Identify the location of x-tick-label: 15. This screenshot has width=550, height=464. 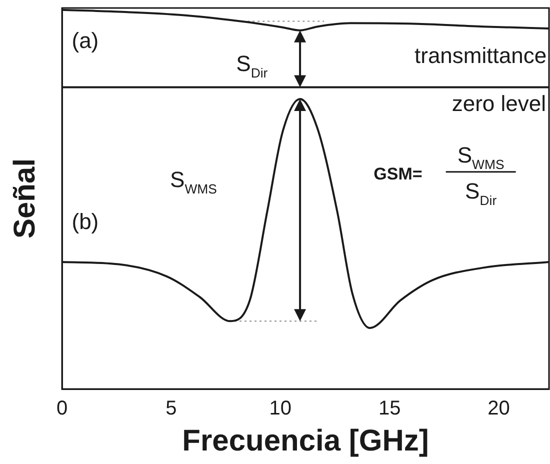
(389, 409).